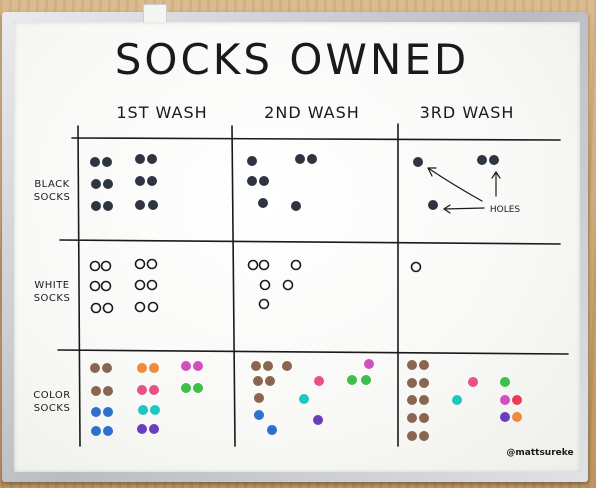 The width and height of the screenshot is (596, 488). I want to click on grid-line-top, so click(316, 139).